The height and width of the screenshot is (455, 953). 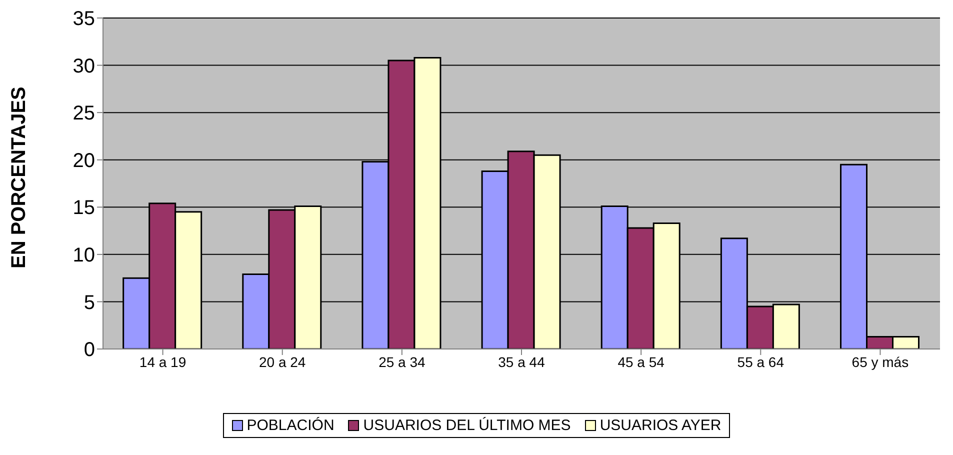 What do you see at coordinates (760, 362) in the screenshot?
I see `x-tick-label: 55 a 64` at bounding box center [760, 362].